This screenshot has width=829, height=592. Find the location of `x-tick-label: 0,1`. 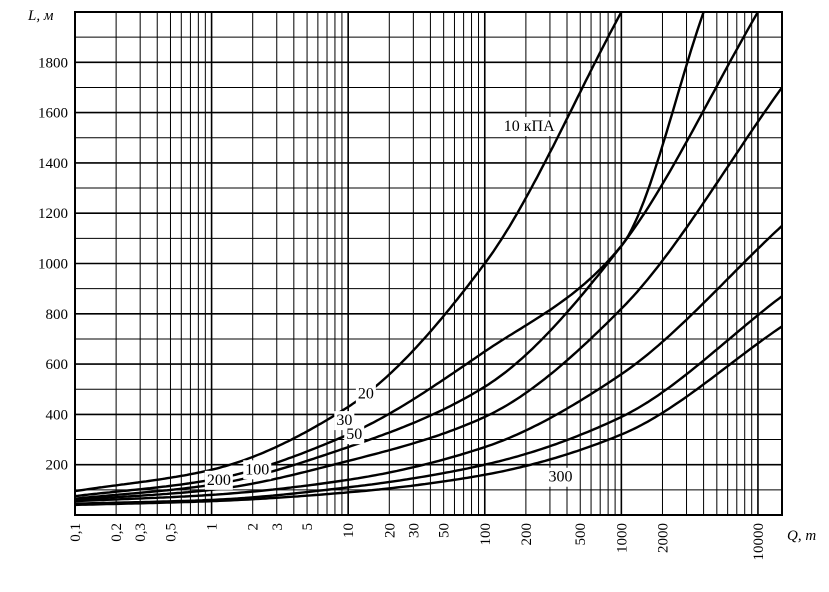

x-tick-label: 0,1 is located at coordinates (76, 532).